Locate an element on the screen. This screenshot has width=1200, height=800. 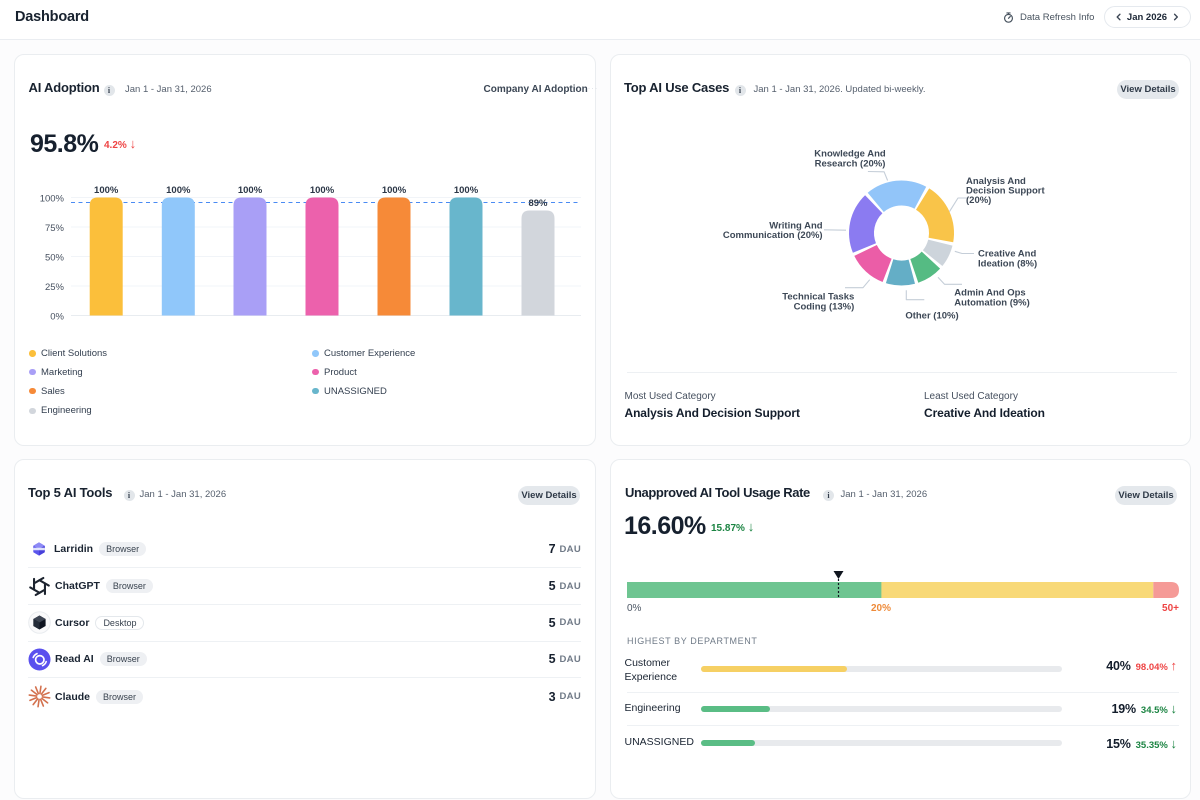
svg-text: 50% is located at coordinates (55, 258).